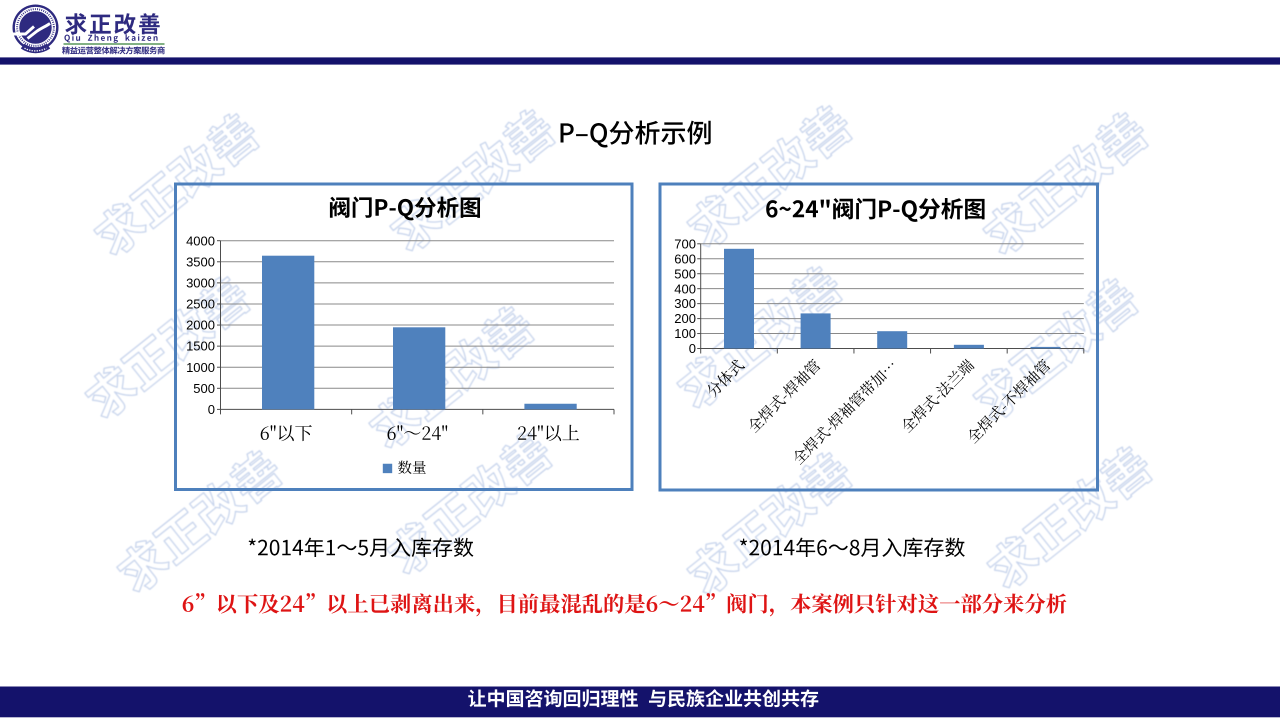 This screenshot has height=720, width=1280. What do you see at coordinates (200, 346) in the screenshot?
I see `svg-text: 1500` at bounding box center [200, 346].